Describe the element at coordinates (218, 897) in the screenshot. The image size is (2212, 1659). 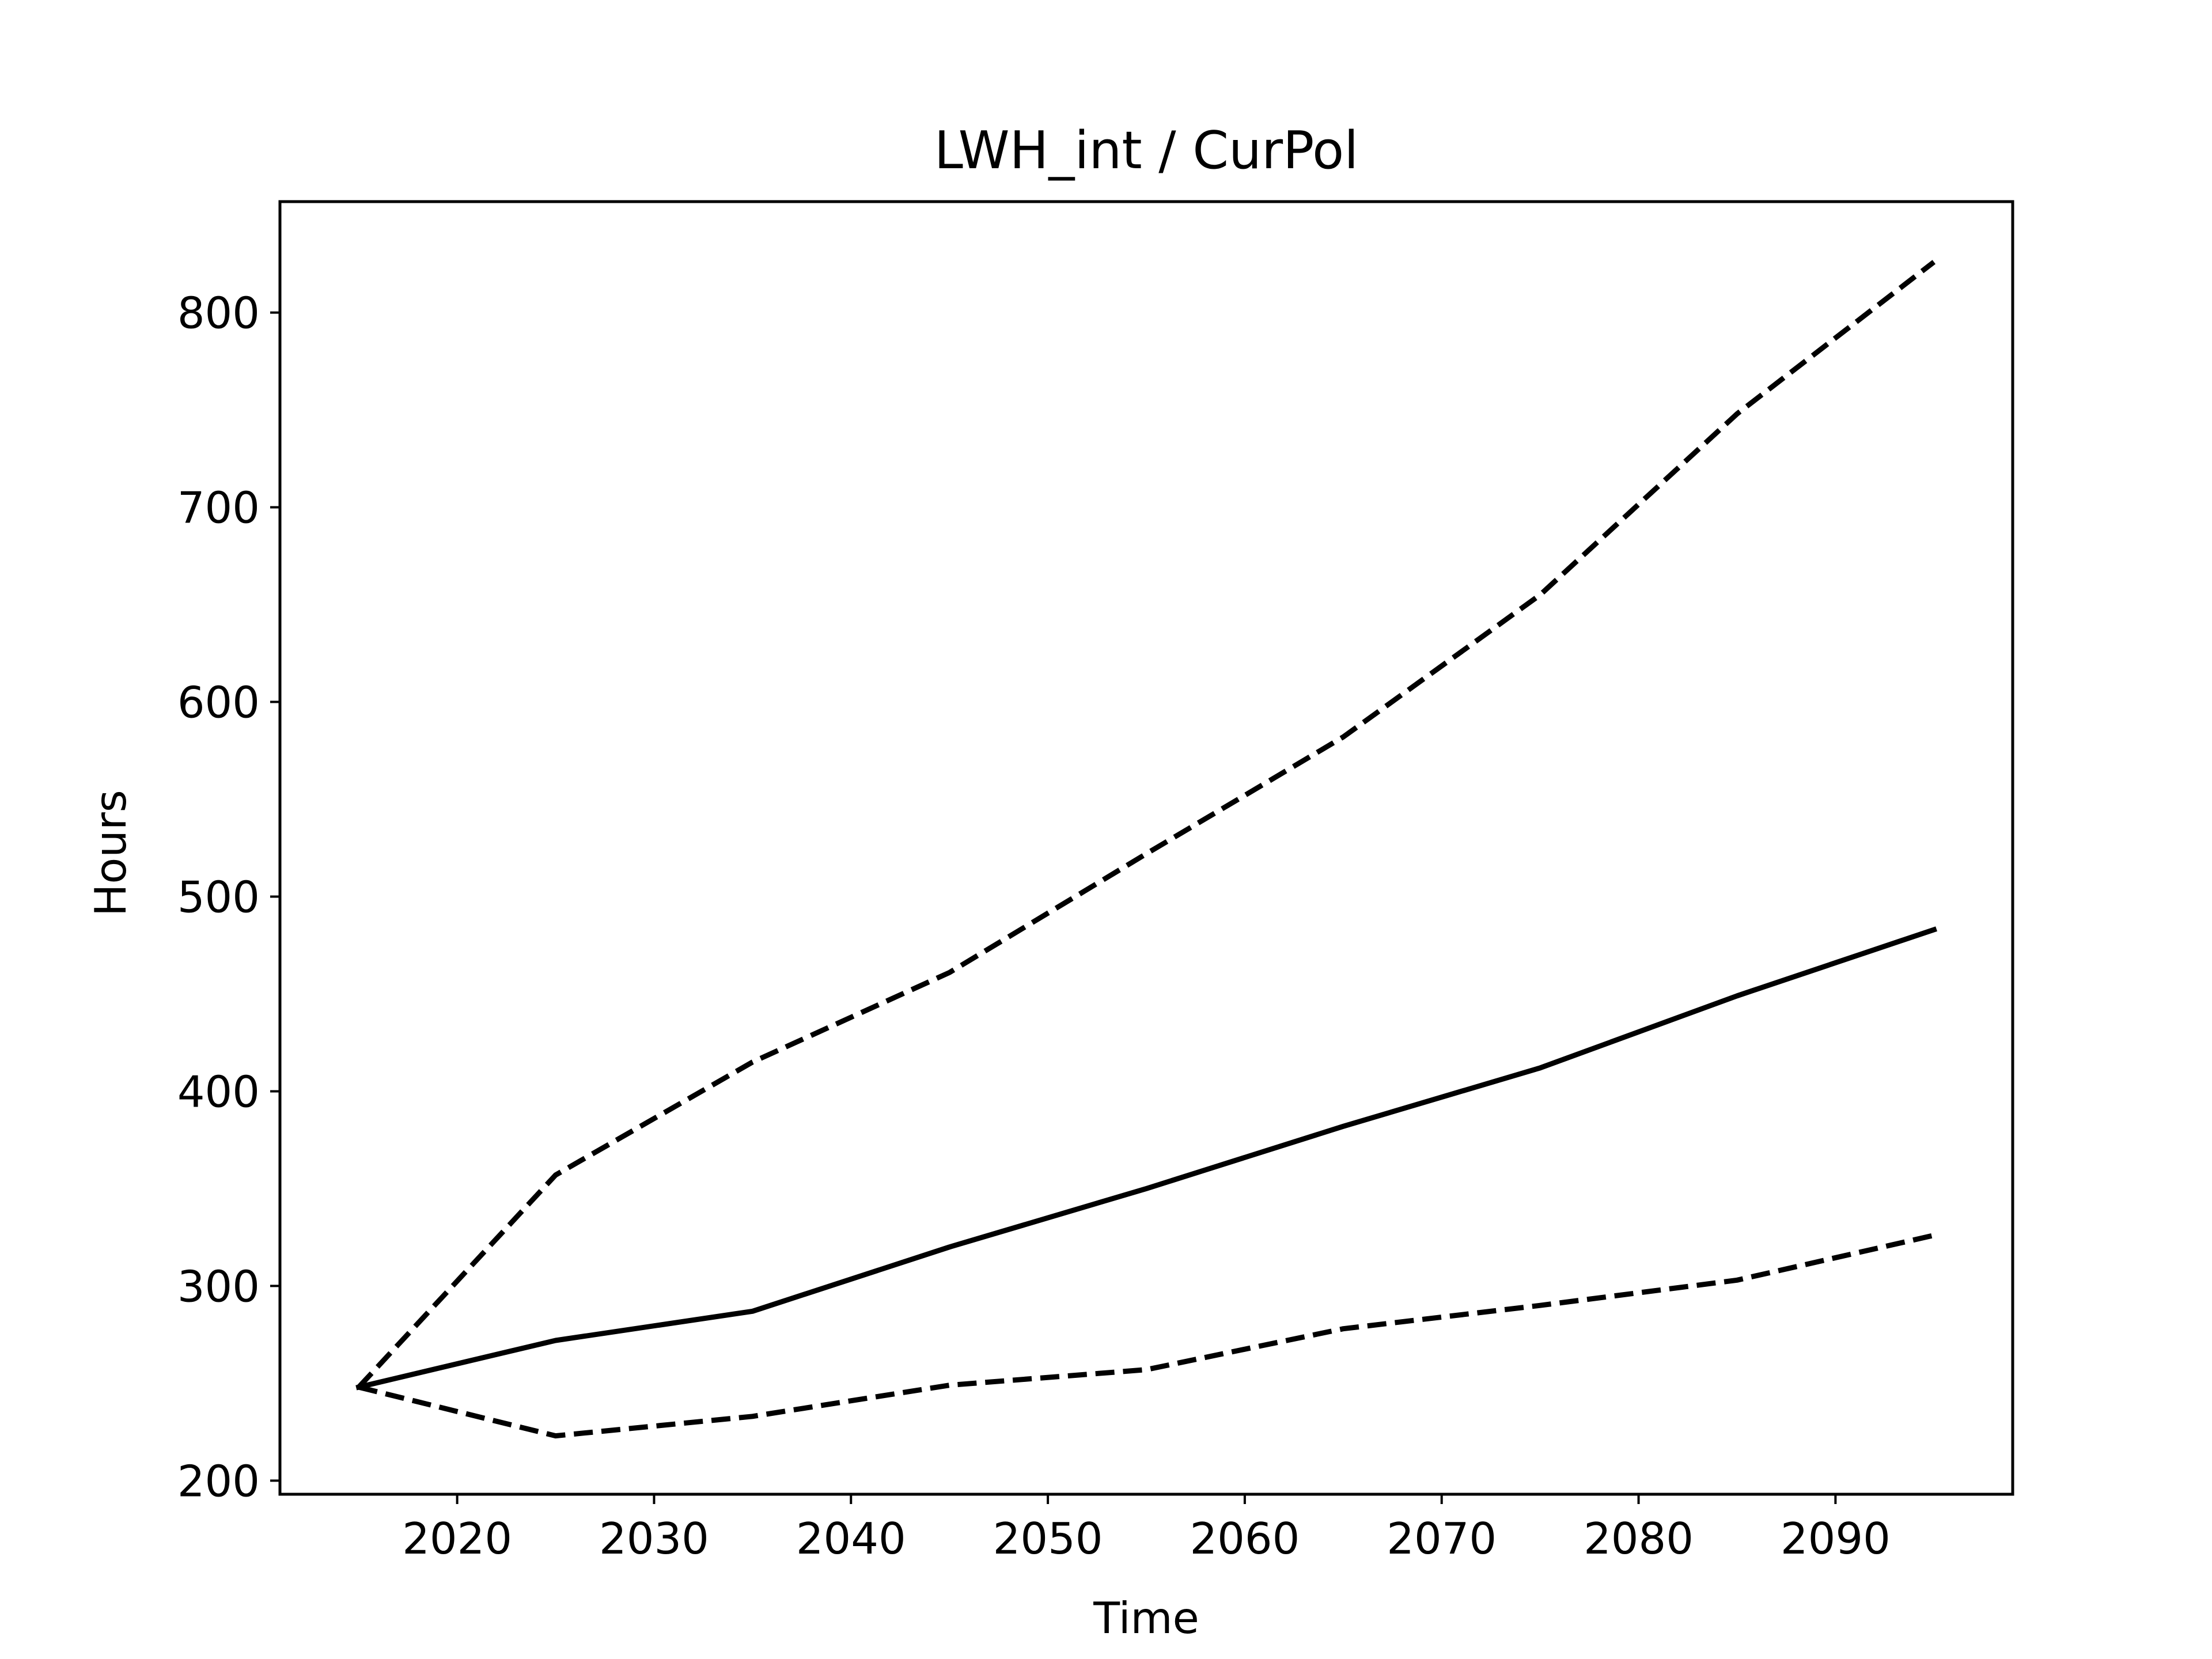
I see `y-tick-label: 500` at that location.